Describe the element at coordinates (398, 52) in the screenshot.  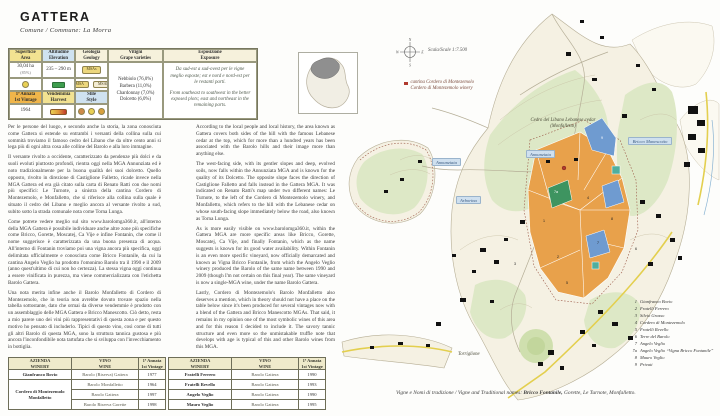
I see `compass-w: W` at that location.